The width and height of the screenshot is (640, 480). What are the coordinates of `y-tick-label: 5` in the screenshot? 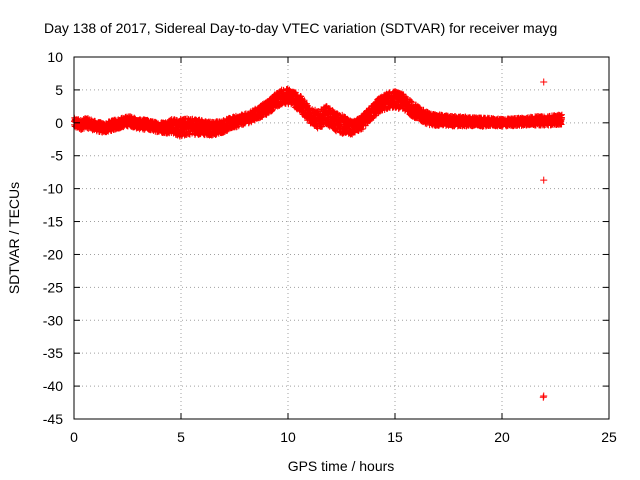 It's located at (59, 90).